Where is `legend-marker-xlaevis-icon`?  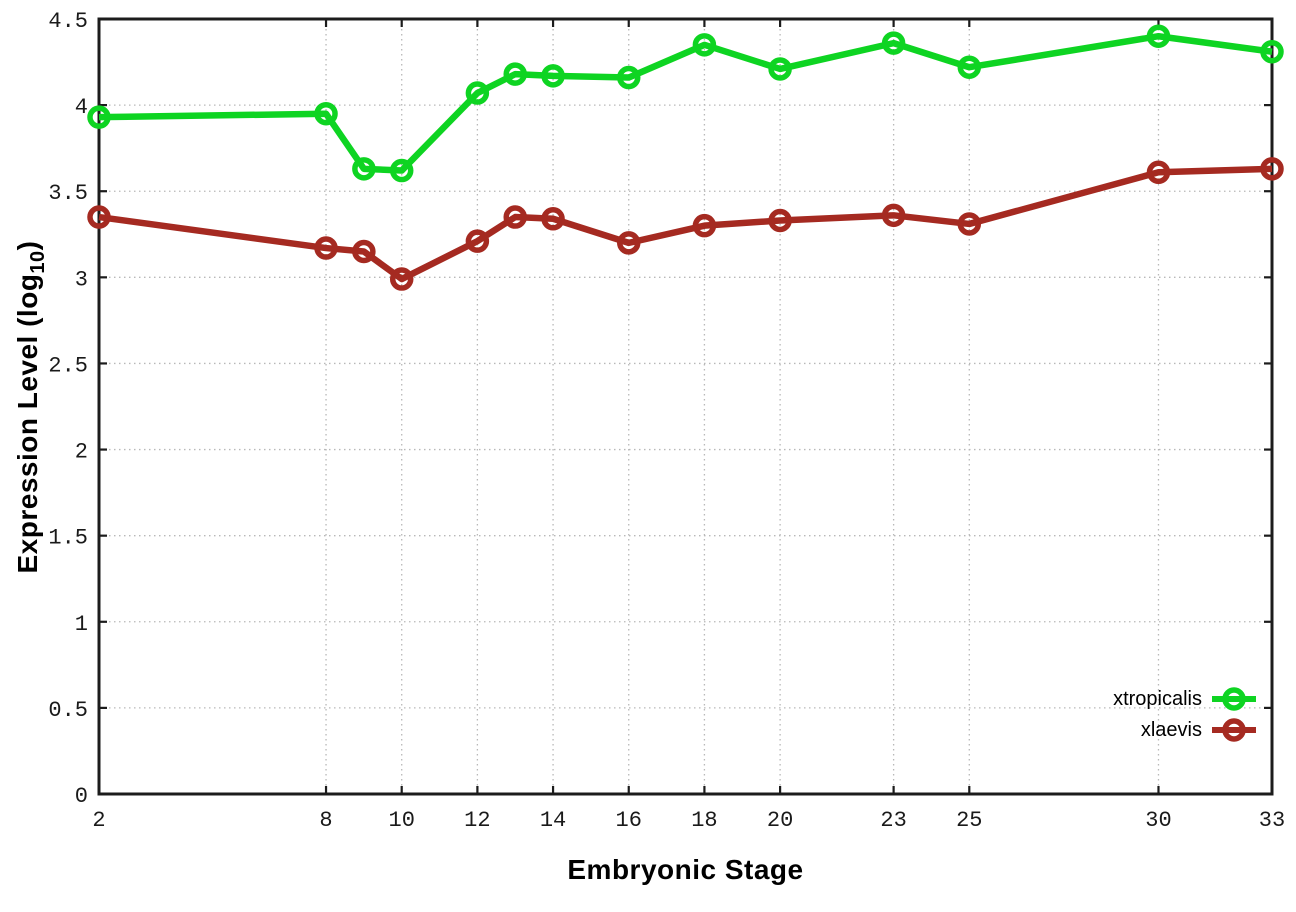
legend-marker-xlaevis-icon is located at coordinates (1234, 730).